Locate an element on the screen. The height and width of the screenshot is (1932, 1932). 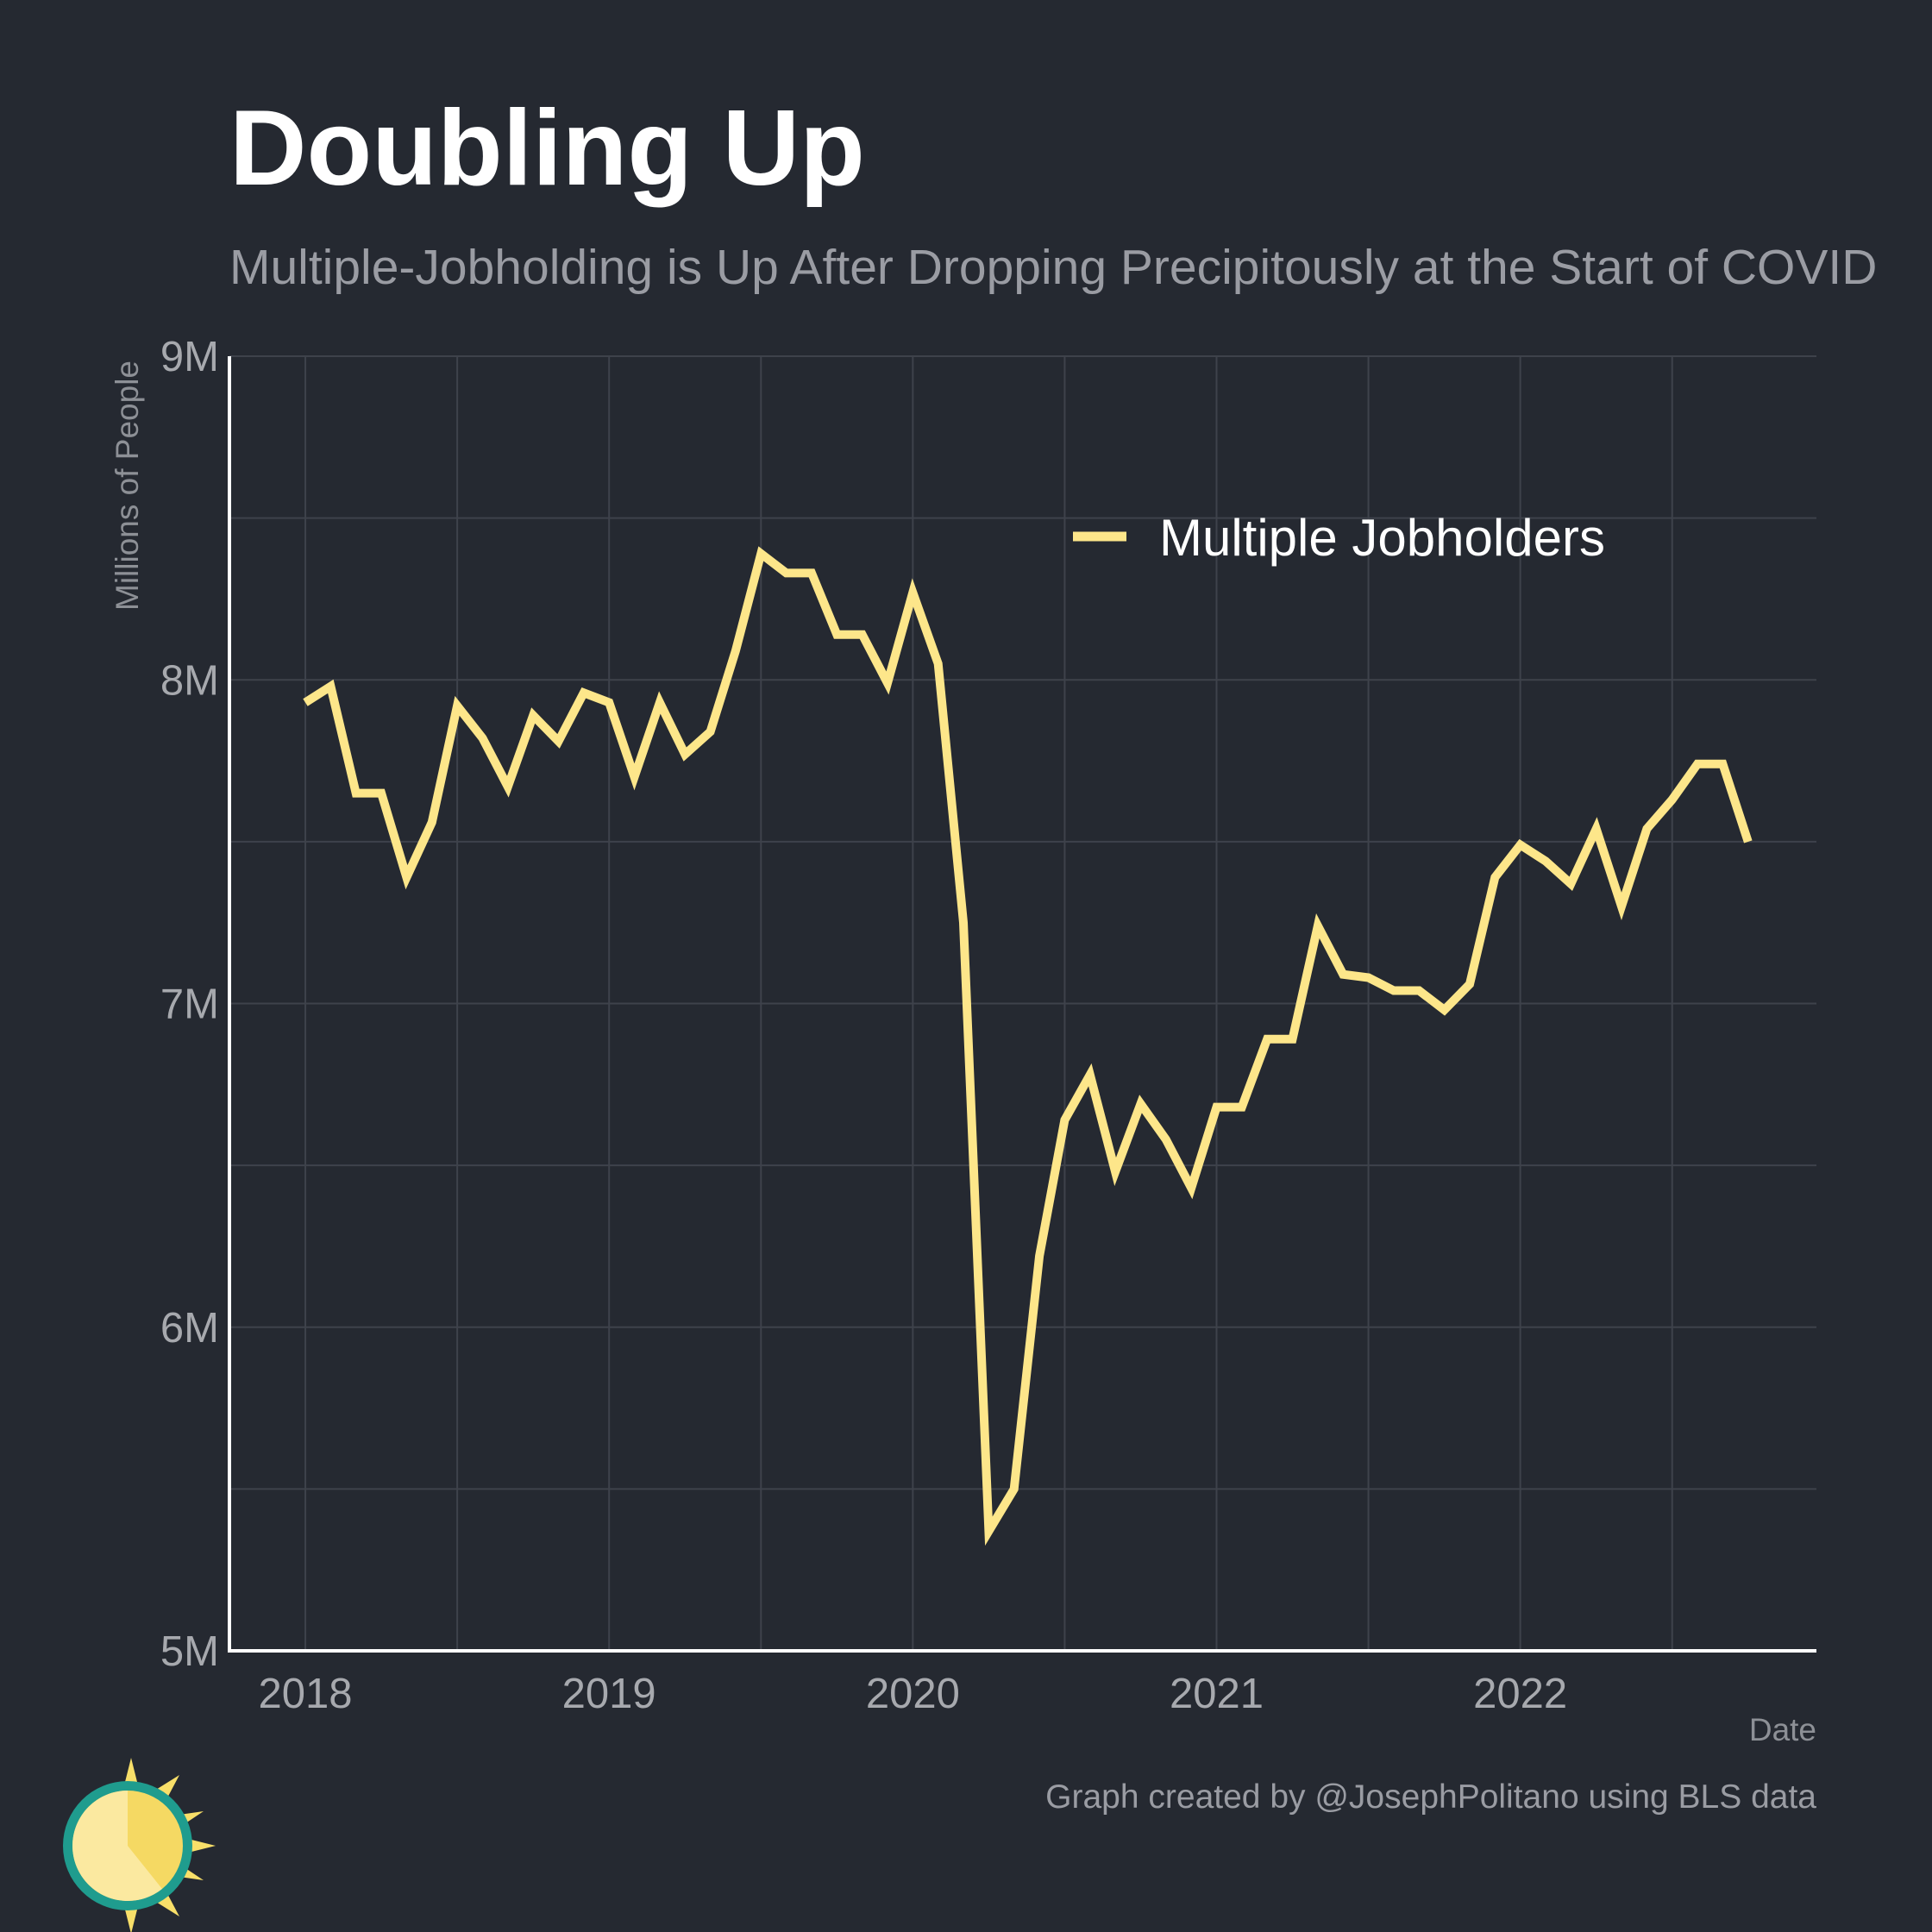
x-tick-label: 2021 is located at coordinates (1217, 1694).